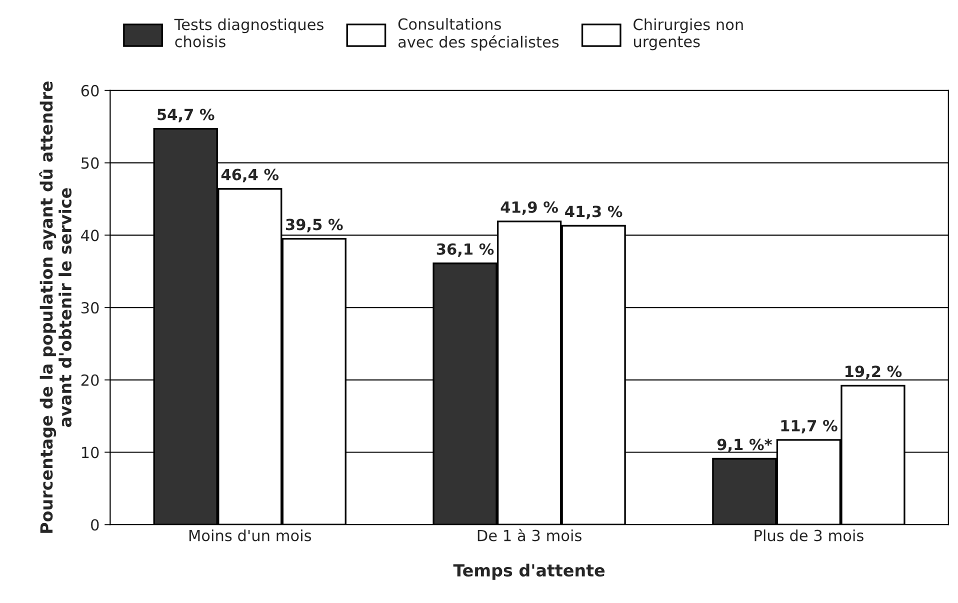  I want to click on data-label: 41,3 %, so click(593, 213).